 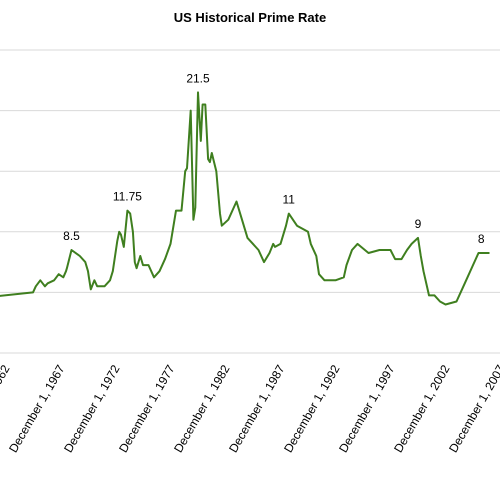 What do you see at coordinates (473, 408) in the screenshot?
I see `x-tick-label: December 1, 2007` at bounding box center [473, 408].